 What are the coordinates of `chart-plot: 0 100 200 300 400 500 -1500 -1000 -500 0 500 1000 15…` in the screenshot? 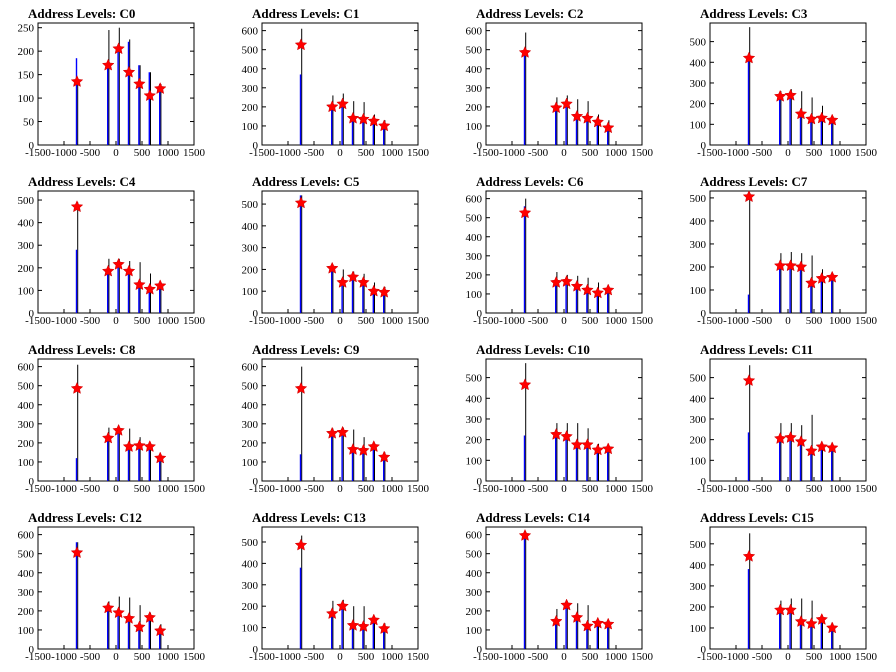 It's located at (784, 594).